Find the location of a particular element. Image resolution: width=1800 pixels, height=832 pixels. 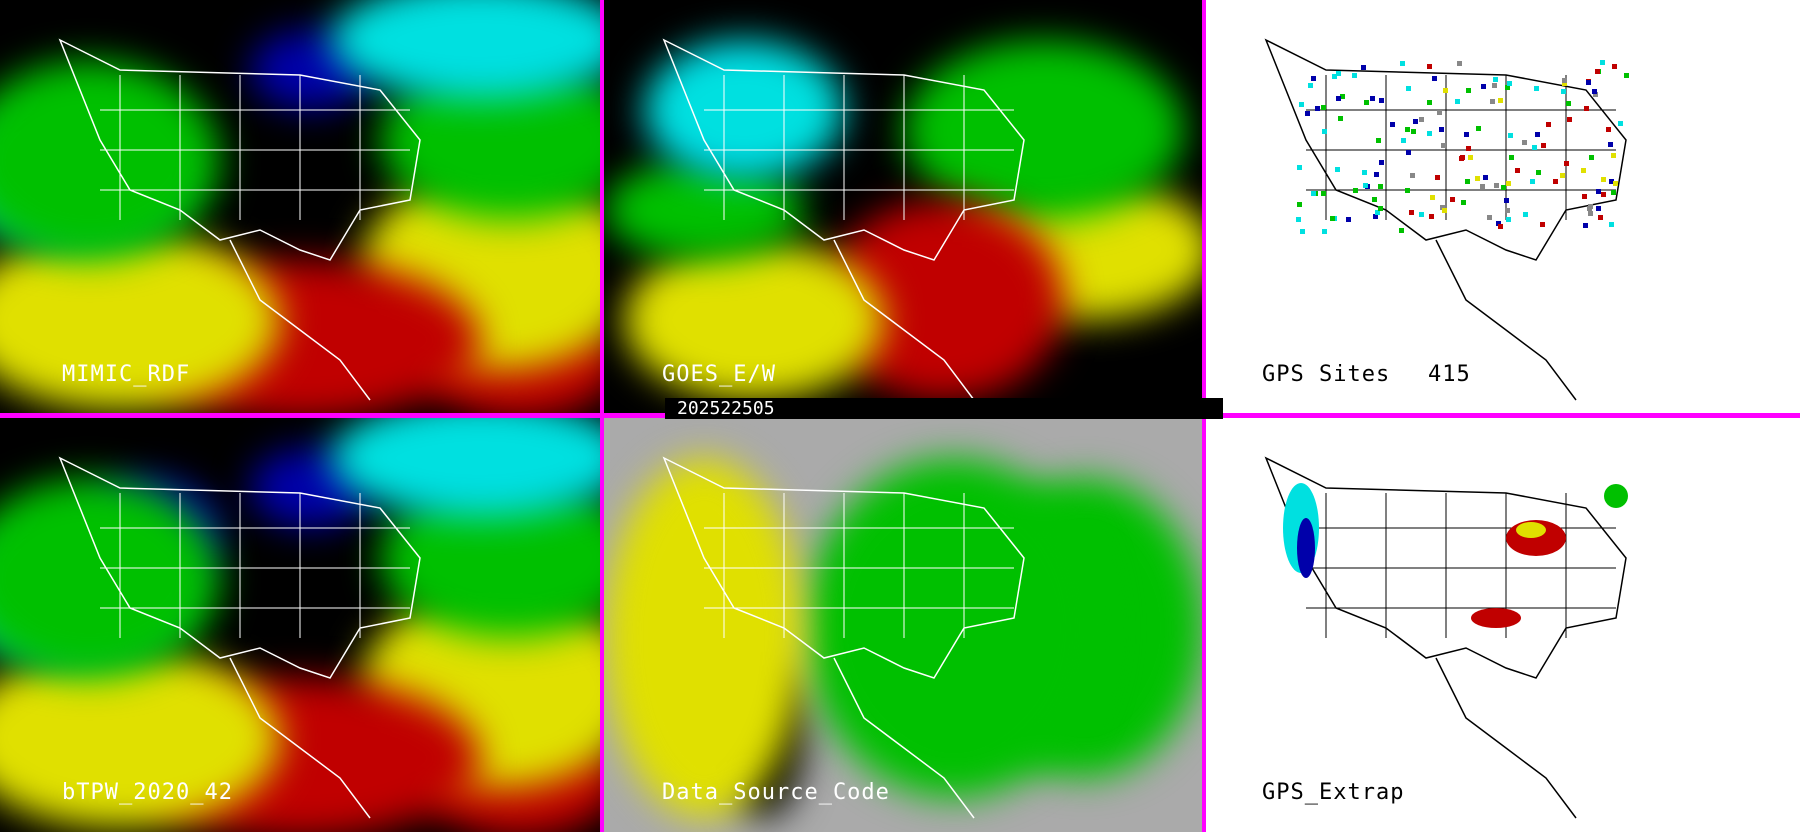

panel-label: MIMIC_RDF is located at coordinates (126, 374).